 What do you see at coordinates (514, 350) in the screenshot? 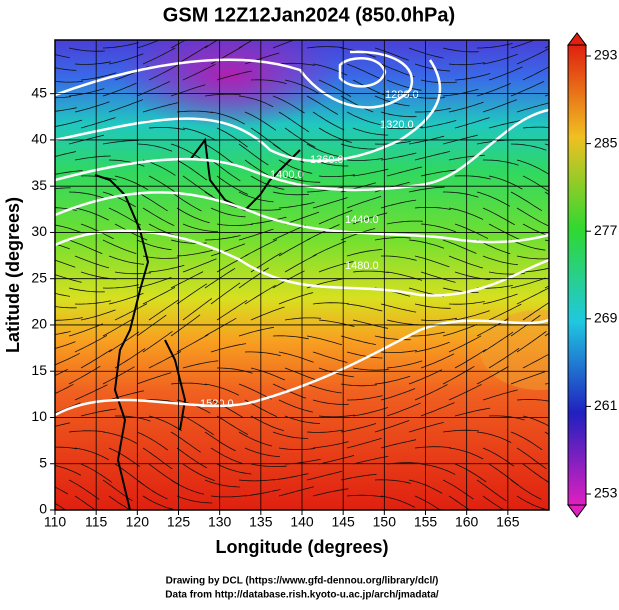
I see `warm-patch` at bounding box center [514, 350].